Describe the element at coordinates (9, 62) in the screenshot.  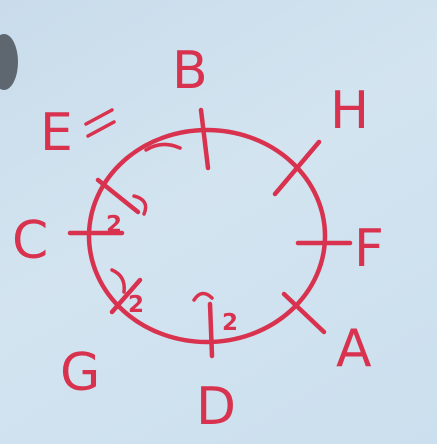
I see `smudge` at that location.